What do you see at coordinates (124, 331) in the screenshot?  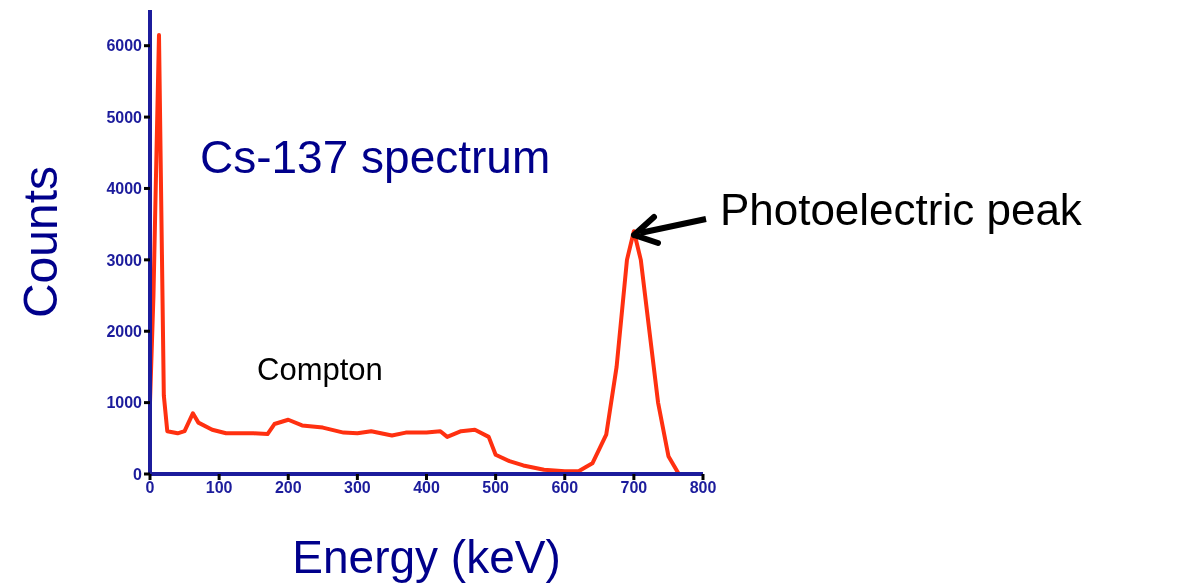 I see `y-tick-label: 2000` at bounding box center [124, 331].